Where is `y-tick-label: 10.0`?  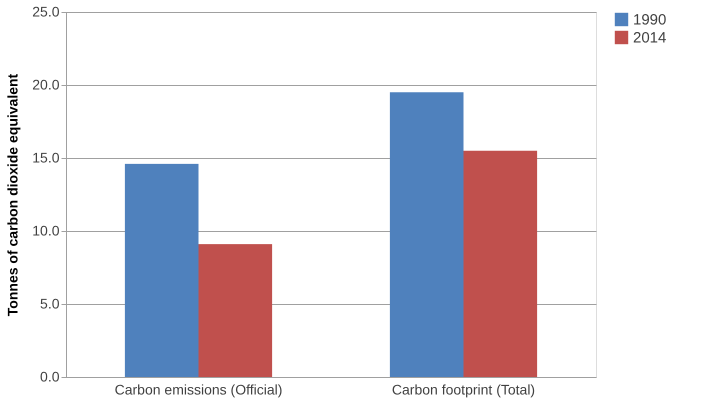 y-tick-label: 10.0 is located at coordinates (46, 230).